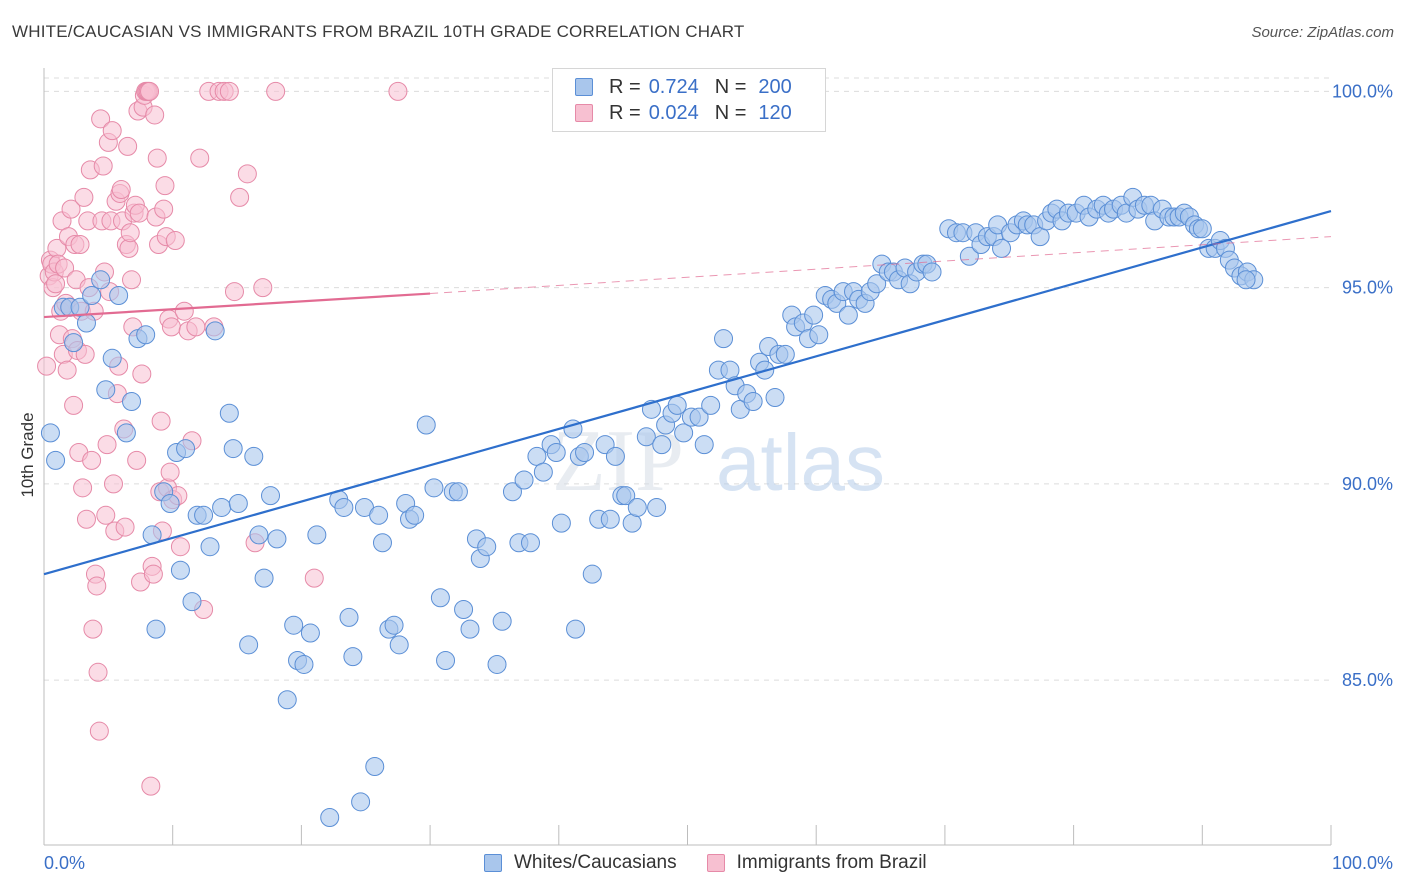 The image size is (1406, 892). What do you see at coordinates (584, 87) in the screenshot?
I see `legend-swatch-blue` at bounding box center [584, 87].